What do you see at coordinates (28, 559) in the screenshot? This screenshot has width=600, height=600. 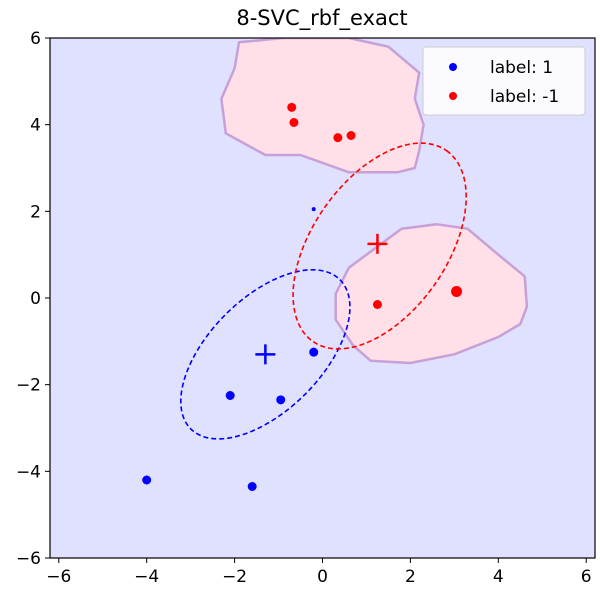 I see `y-tick-label: −6` at bounding box center [28, 559].